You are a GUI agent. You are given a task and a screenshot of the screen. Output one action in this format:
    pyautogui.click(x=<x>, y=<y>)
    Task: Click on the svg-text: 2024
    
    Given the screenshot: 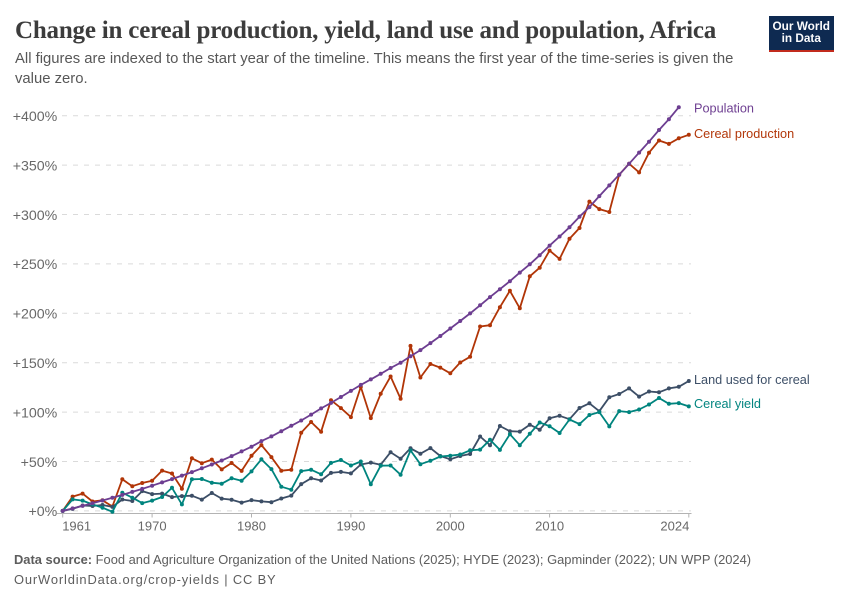 What is the action you would take?
    pyautogui.click(x=674, y=526)
    